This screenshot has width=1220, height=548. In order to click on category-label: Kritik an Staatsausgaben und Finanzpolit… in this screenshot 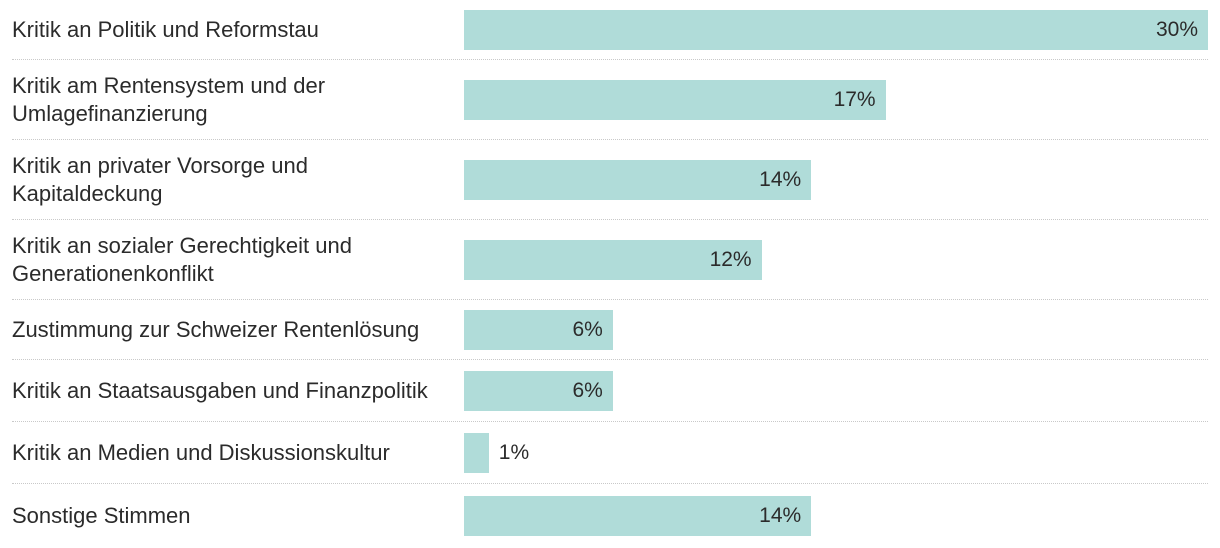, I will do `click(232, 391)`.